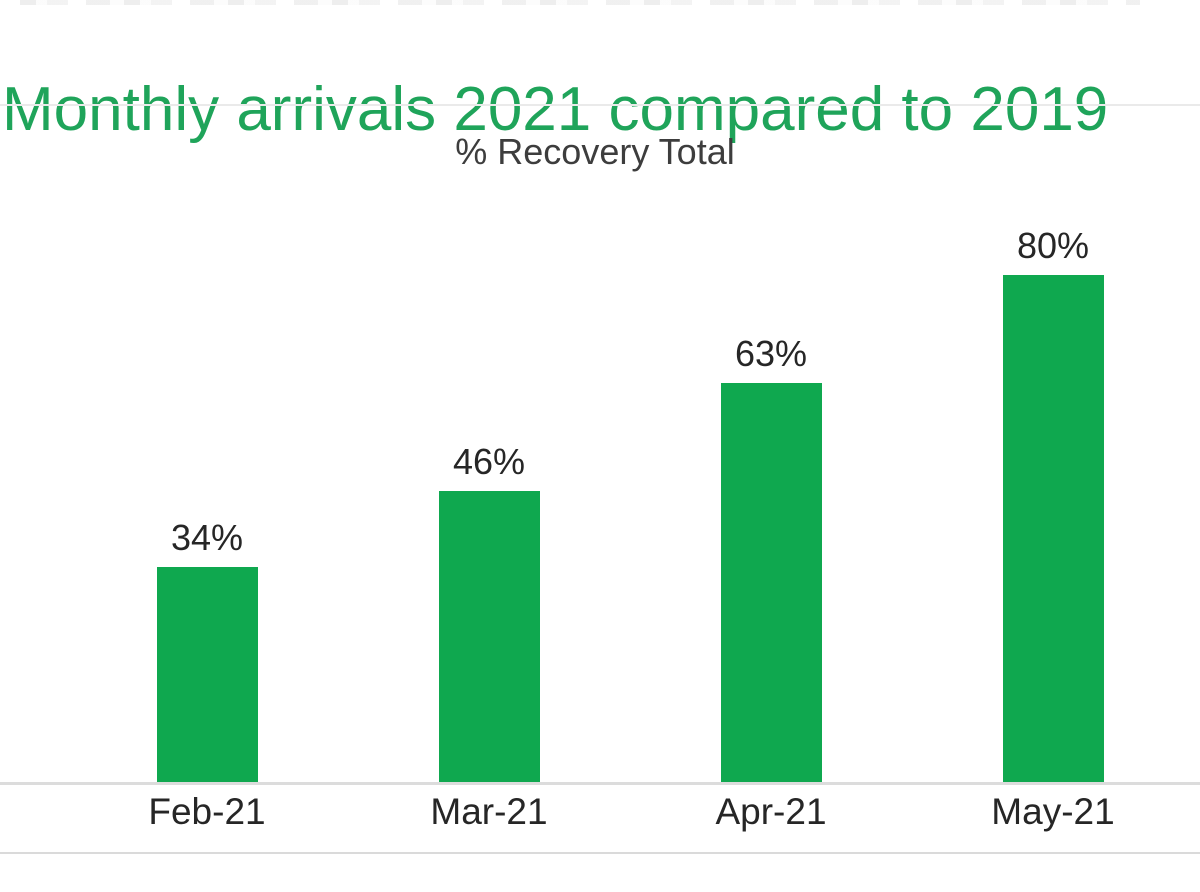  What do you see at coordinates (771, 353) in the screenshot?
I see `bar-value-label: 63%` at bounding box center [771, 353].